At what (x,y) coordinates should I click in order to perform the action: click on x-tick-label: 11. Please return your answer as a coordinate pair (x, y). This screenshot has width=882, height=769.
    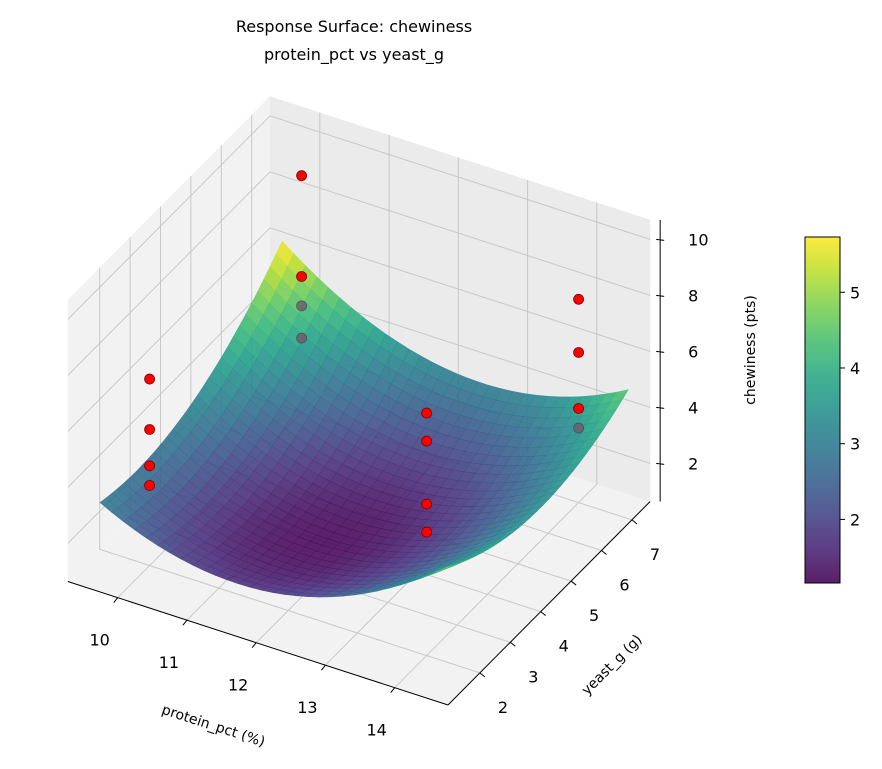
    Looking at the image, I should click on (169, 662).